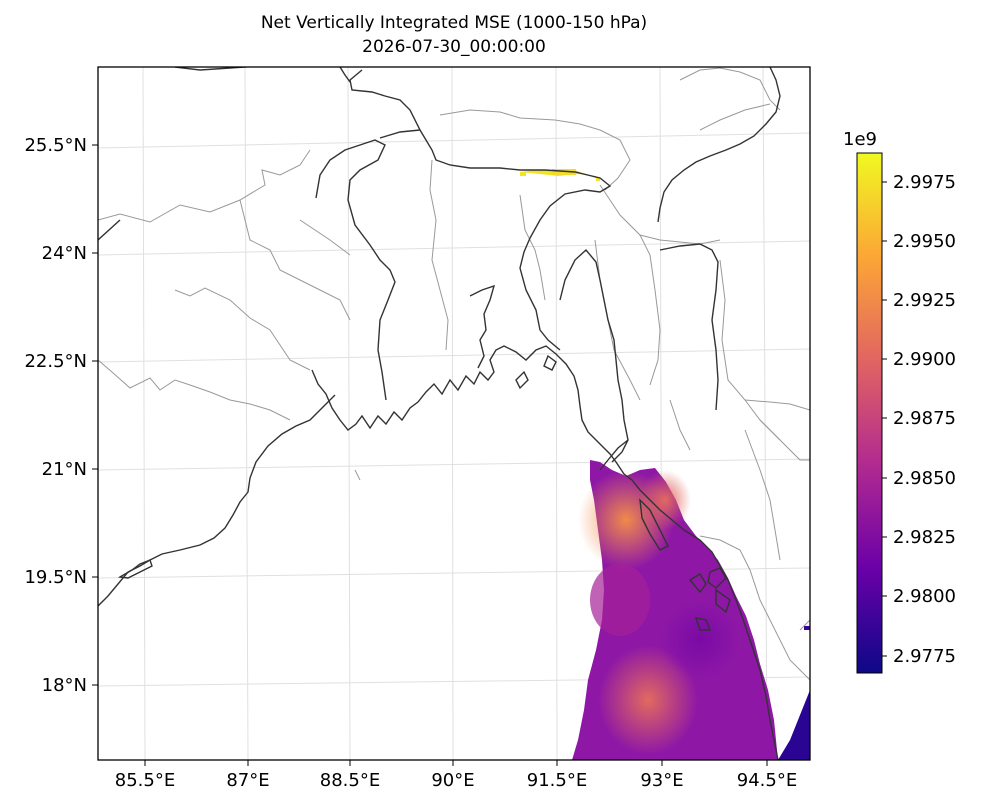  Describe the element at coordinates (924, 596) in the screenshot. I see `colorbar-tick-label: 2.9800` at that location.